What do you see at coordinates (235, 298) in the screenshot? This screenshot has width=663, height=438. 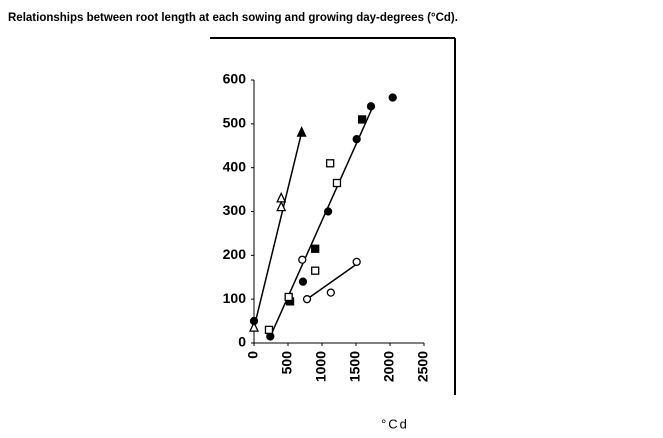 I see `y-tick-label: 100` at bounding box center [235, 298].